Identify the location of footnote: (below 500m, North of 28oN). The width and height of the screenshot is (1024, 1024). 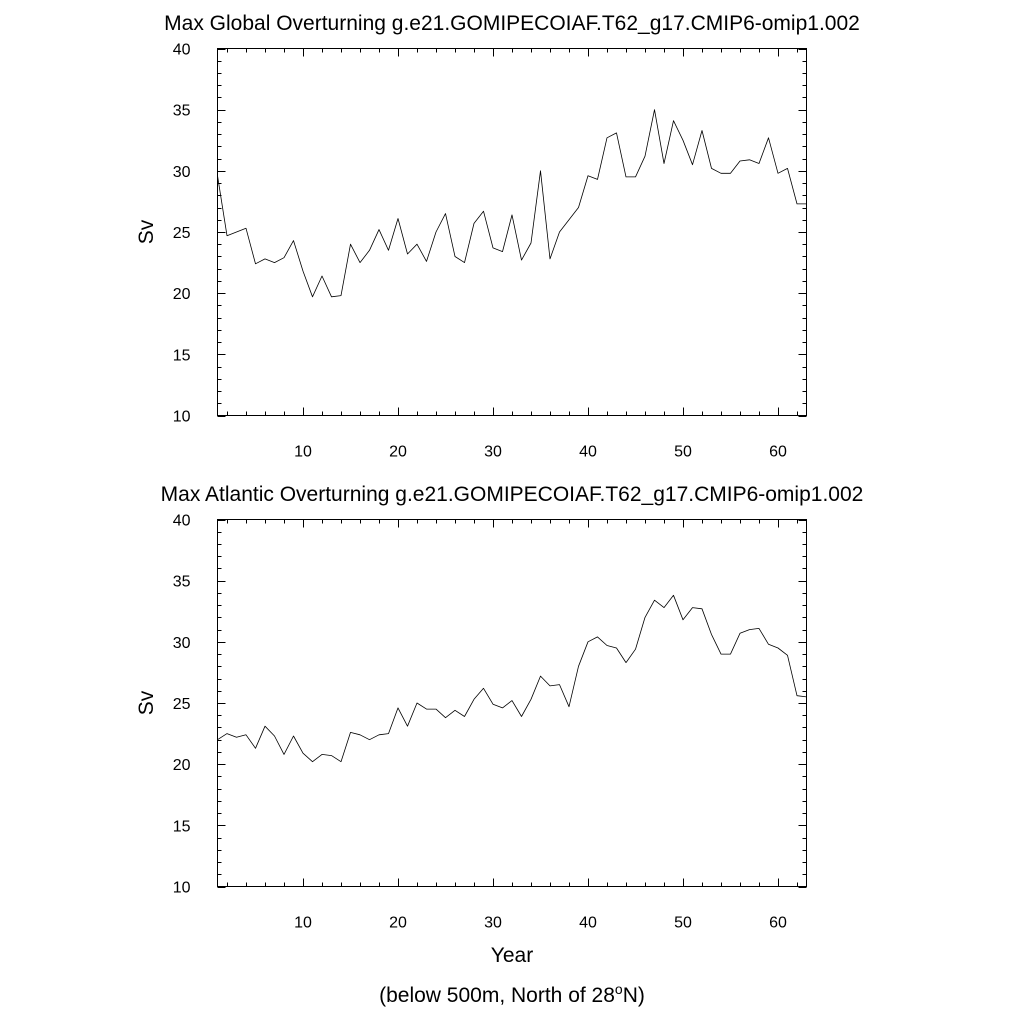
(512, 994).